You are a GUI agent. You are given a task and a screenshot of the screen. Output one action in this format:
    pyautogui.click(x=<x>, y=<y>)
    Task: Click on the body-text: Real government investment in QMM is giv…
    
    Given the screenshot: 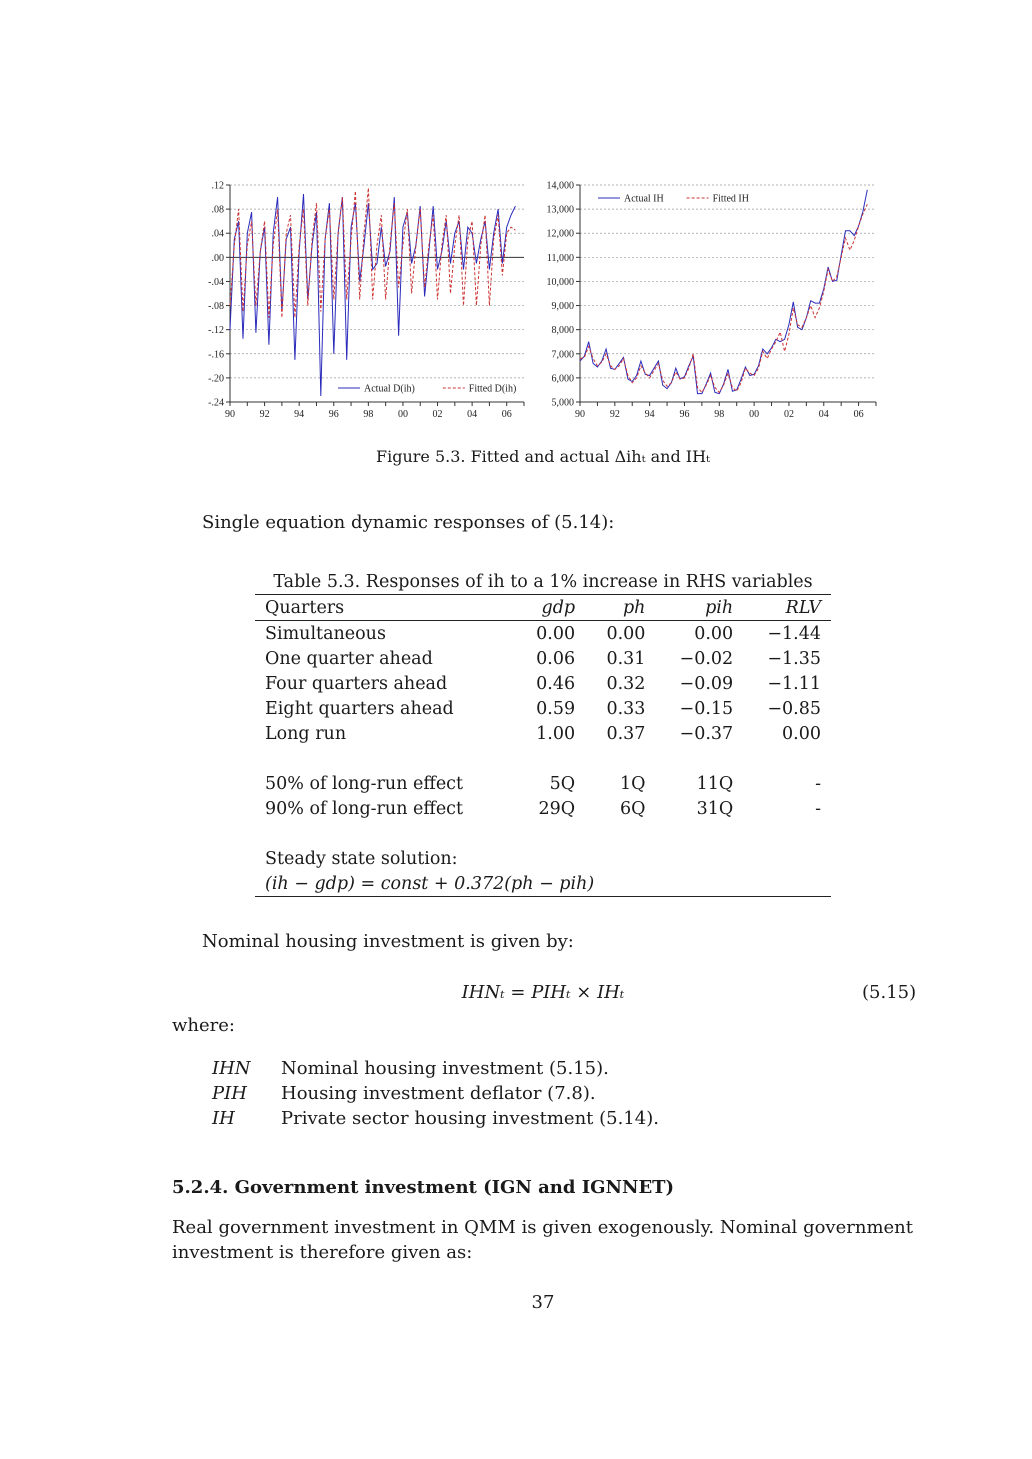 What is the action you would take?
    pyautogui.click(x=542, y=1240)
    